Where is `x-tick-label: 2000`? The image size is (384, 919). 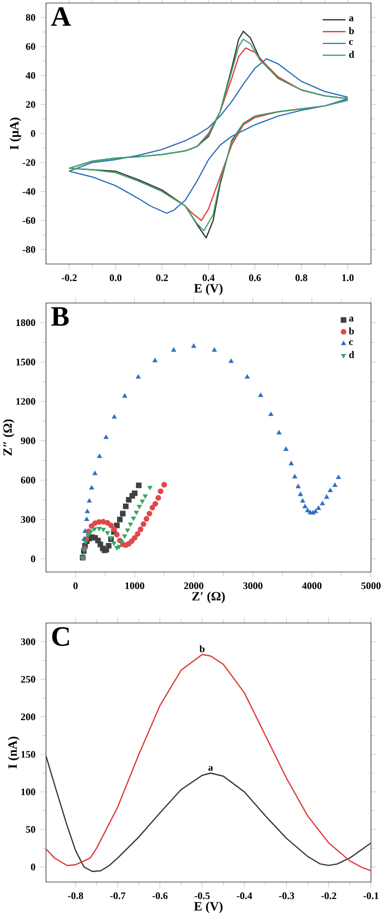 x-tick-label: 2000 is located at coordinates (194, 586).